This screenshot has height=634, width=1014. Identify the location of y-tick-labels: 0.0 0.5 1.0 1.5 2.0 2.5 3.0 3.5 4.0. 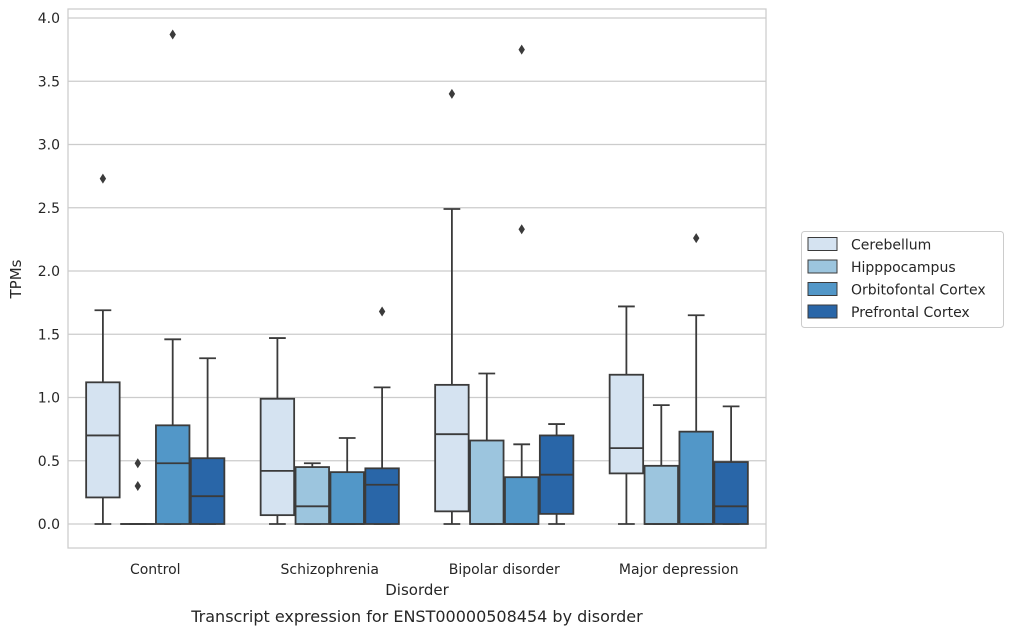
(49, 272).